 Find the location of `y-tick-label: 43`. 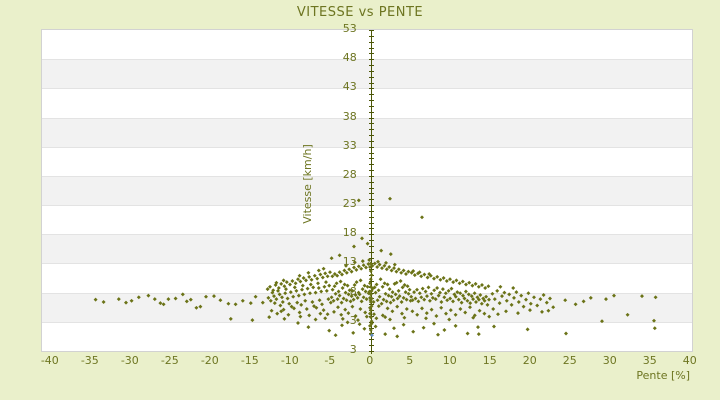

y-tick-label: 43 is located at coordinates (349, 87).